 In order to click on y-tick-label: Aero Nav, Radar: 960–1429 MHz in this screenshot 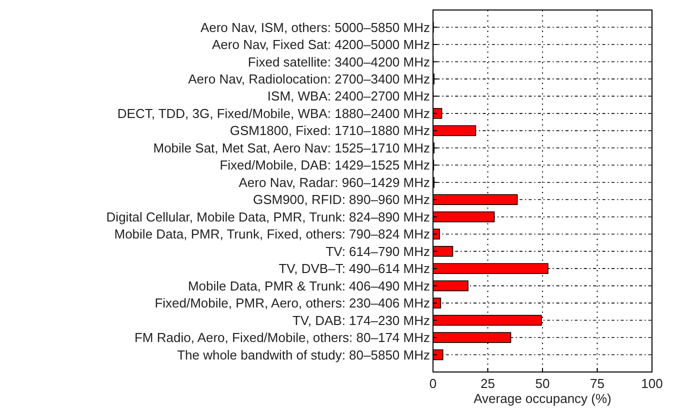, I will do `click(334, 182)`.